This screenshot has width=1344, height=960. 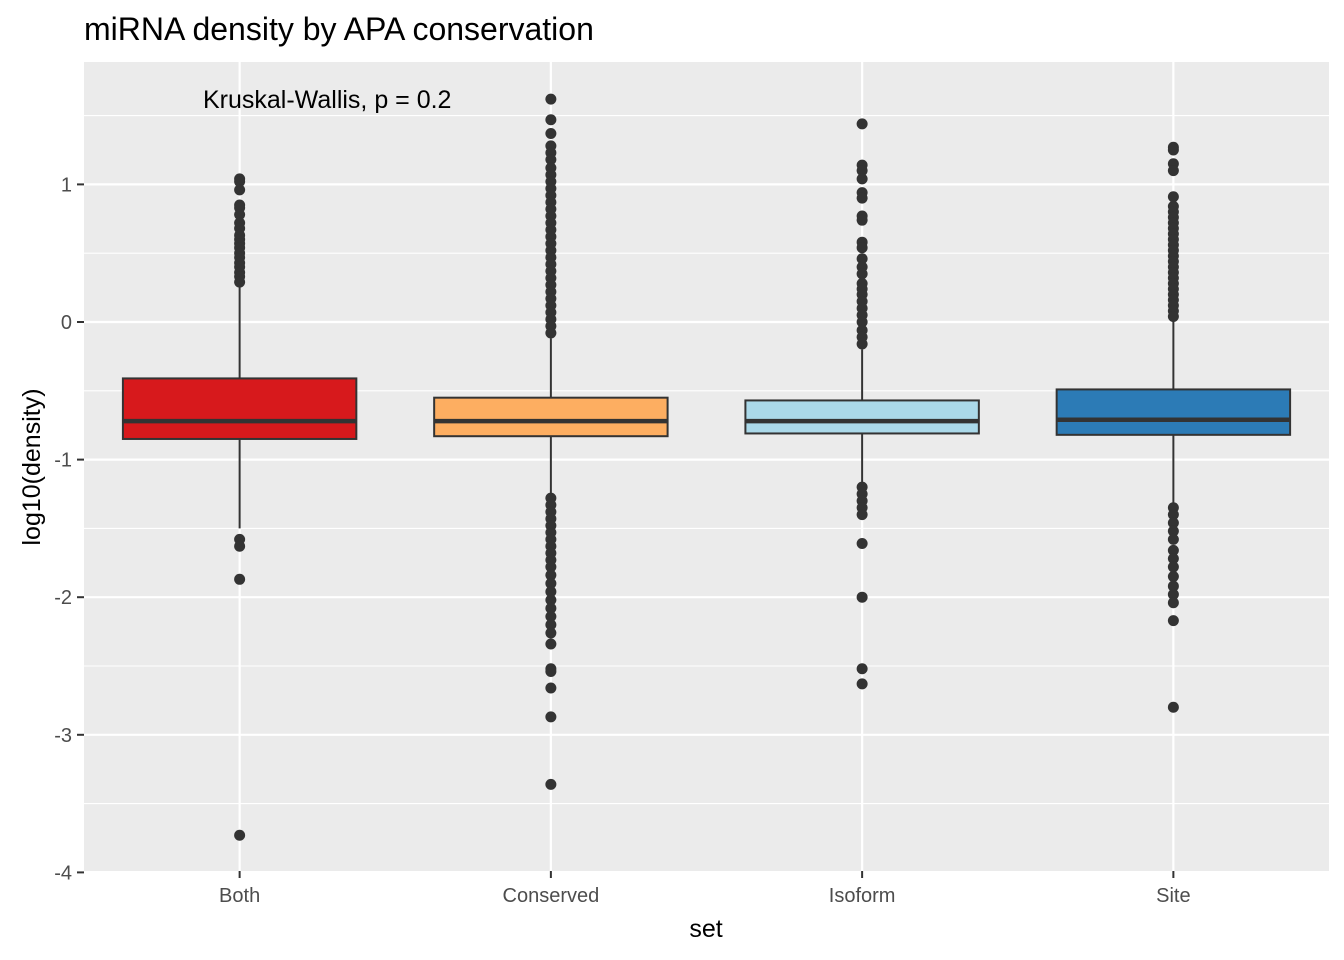 I want to click on iqr-box-both, so click(x=239, y=408).